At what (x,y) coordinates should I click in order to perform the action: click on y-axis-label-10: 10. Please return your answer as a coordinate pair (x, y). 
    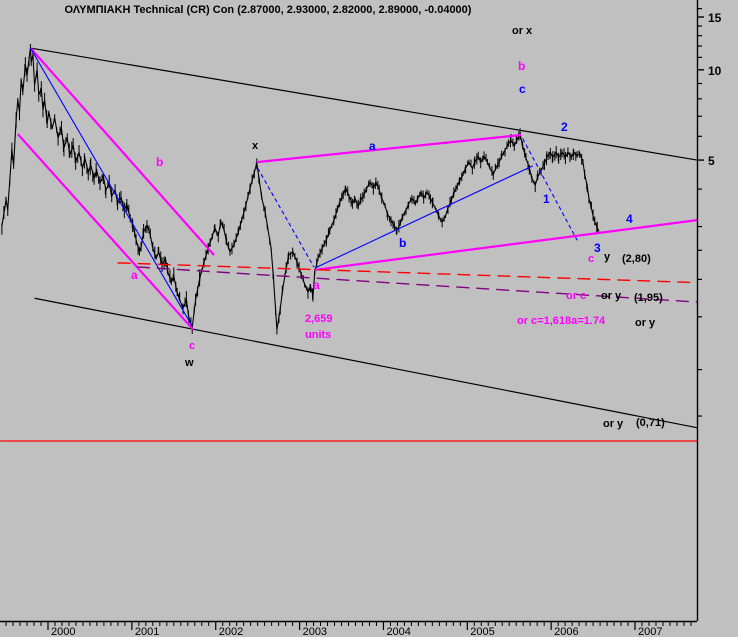
    Looking at the image, I should click on (715, 71).